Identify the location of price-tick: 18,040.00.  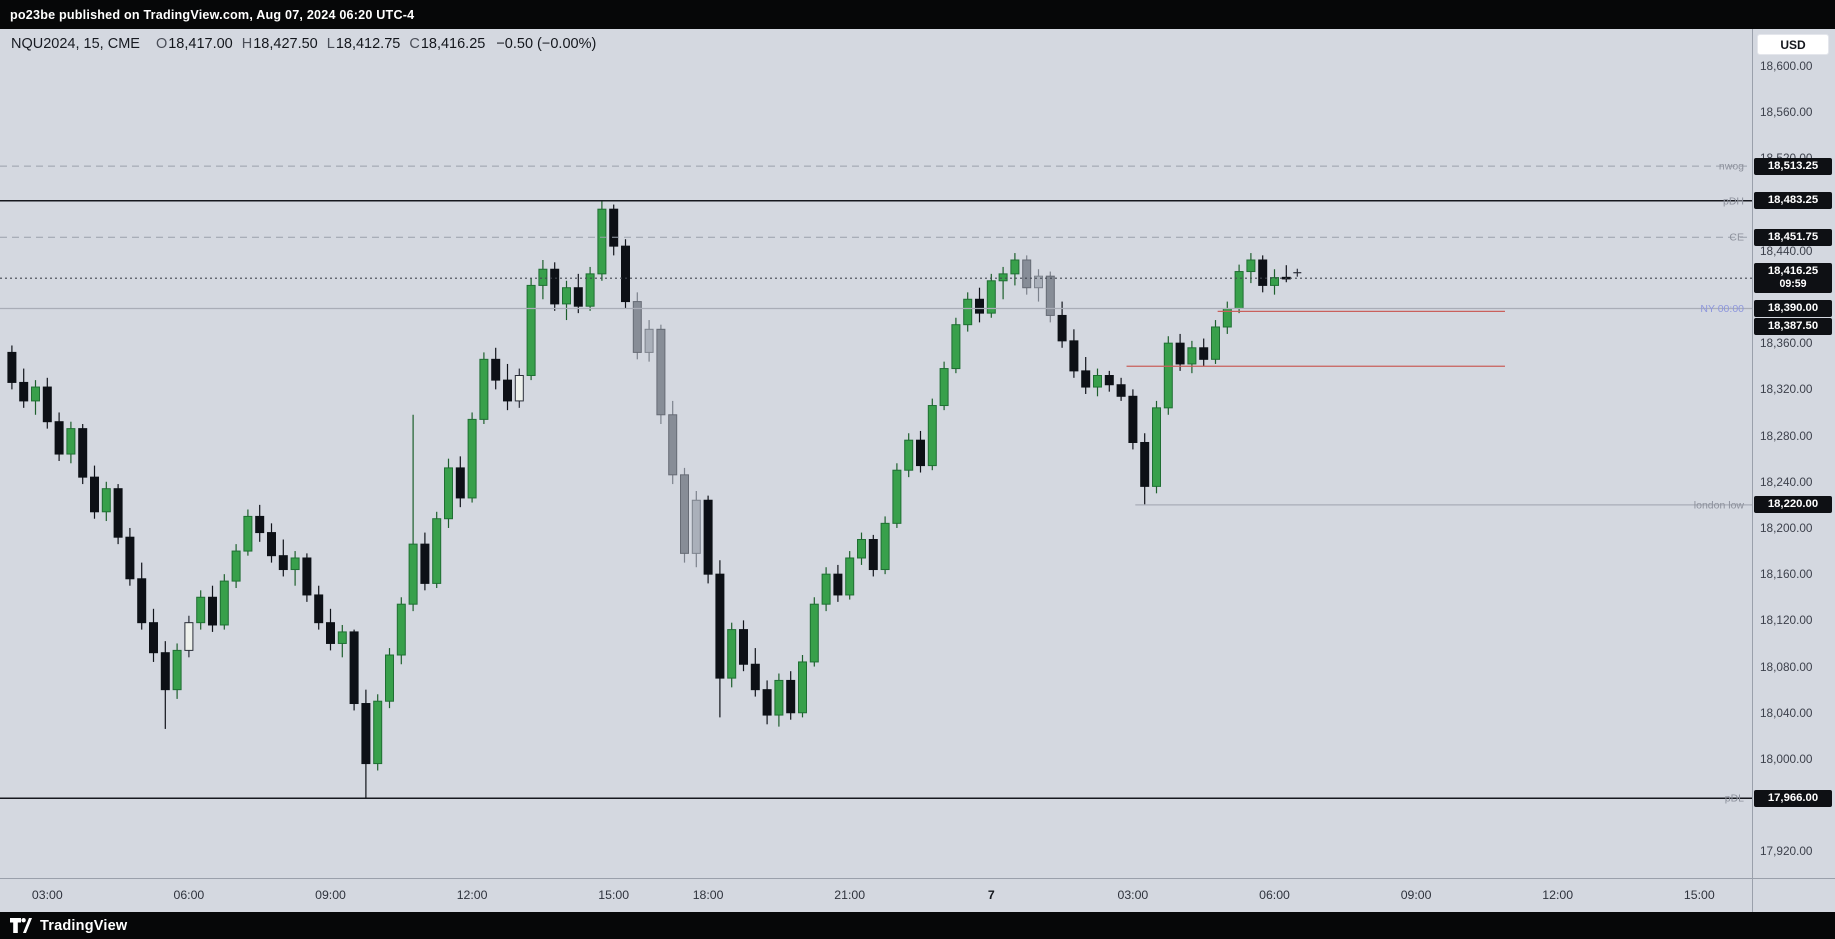
(1786, 712).